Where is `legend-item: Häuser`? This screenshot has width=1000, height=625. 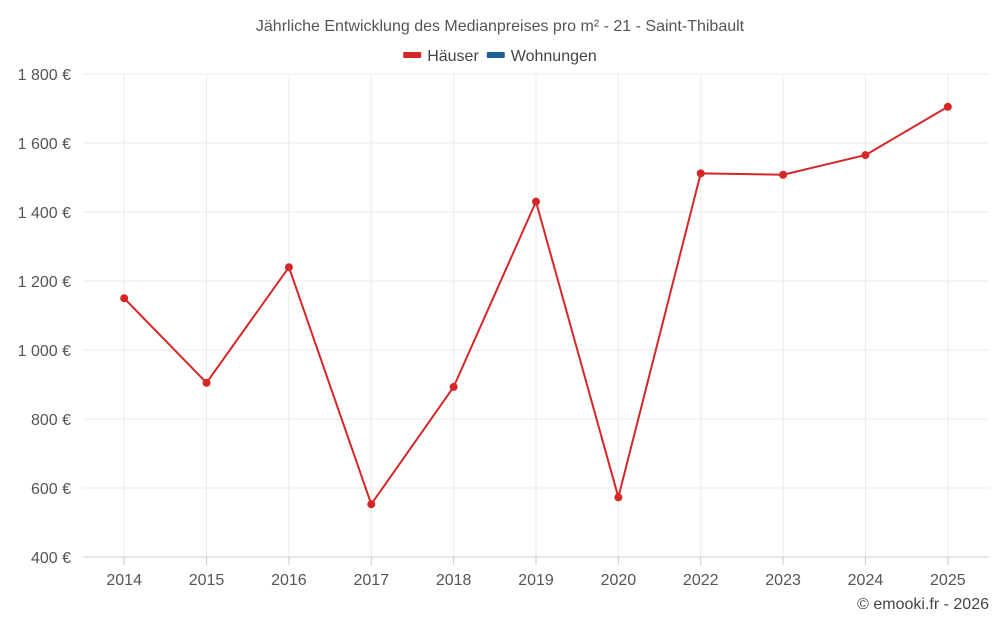 legend-item: Häuser is located at coordinates (441, 56).